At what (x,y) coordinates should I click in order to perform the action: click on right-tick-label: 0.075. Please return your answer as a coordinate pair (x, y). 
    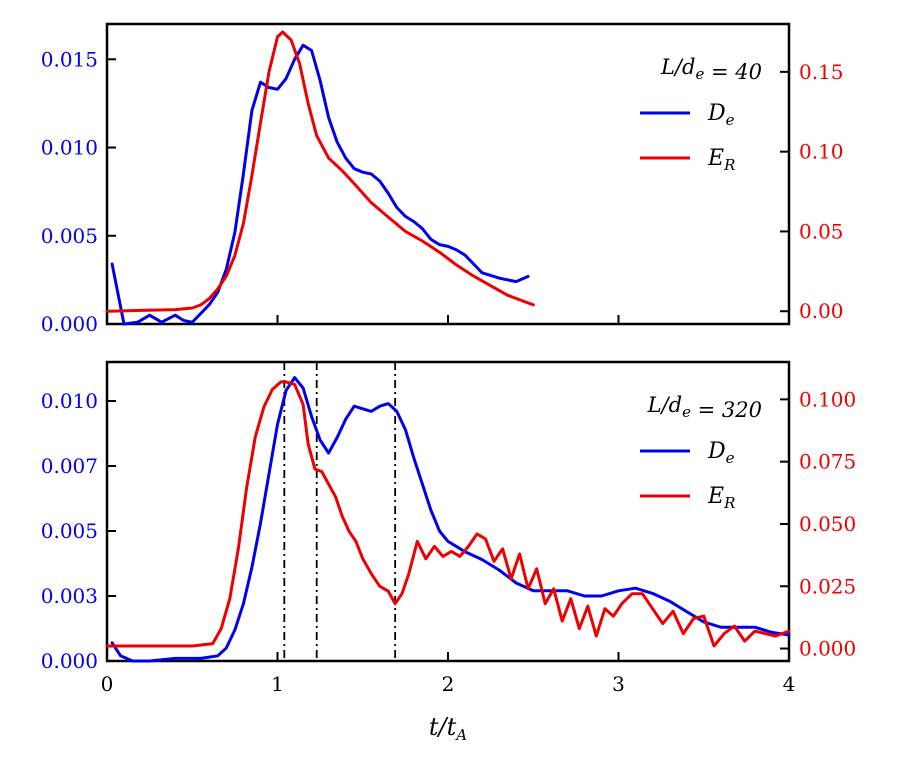
    Looking at the image, I should click on (827, 462).